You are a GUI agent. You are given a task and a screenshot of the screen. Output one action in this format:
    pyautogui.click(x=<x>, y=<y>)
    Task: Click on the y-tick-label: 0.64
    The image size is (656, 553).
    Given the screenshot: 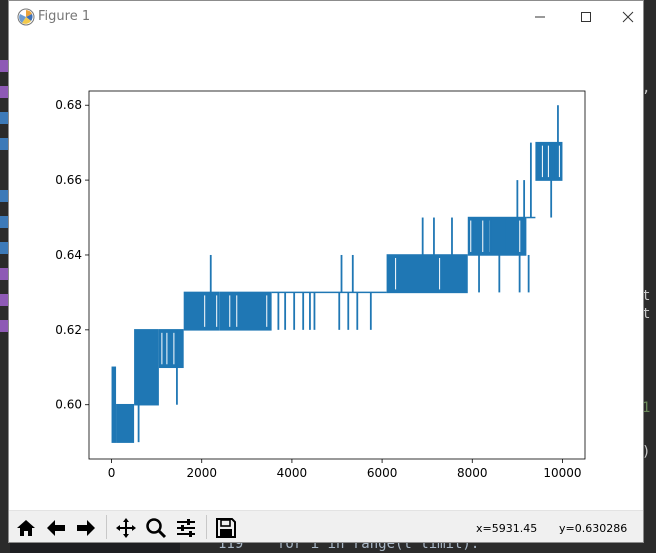 What is the action you would take?
    pyautogui.click(x=68, y=255)
    